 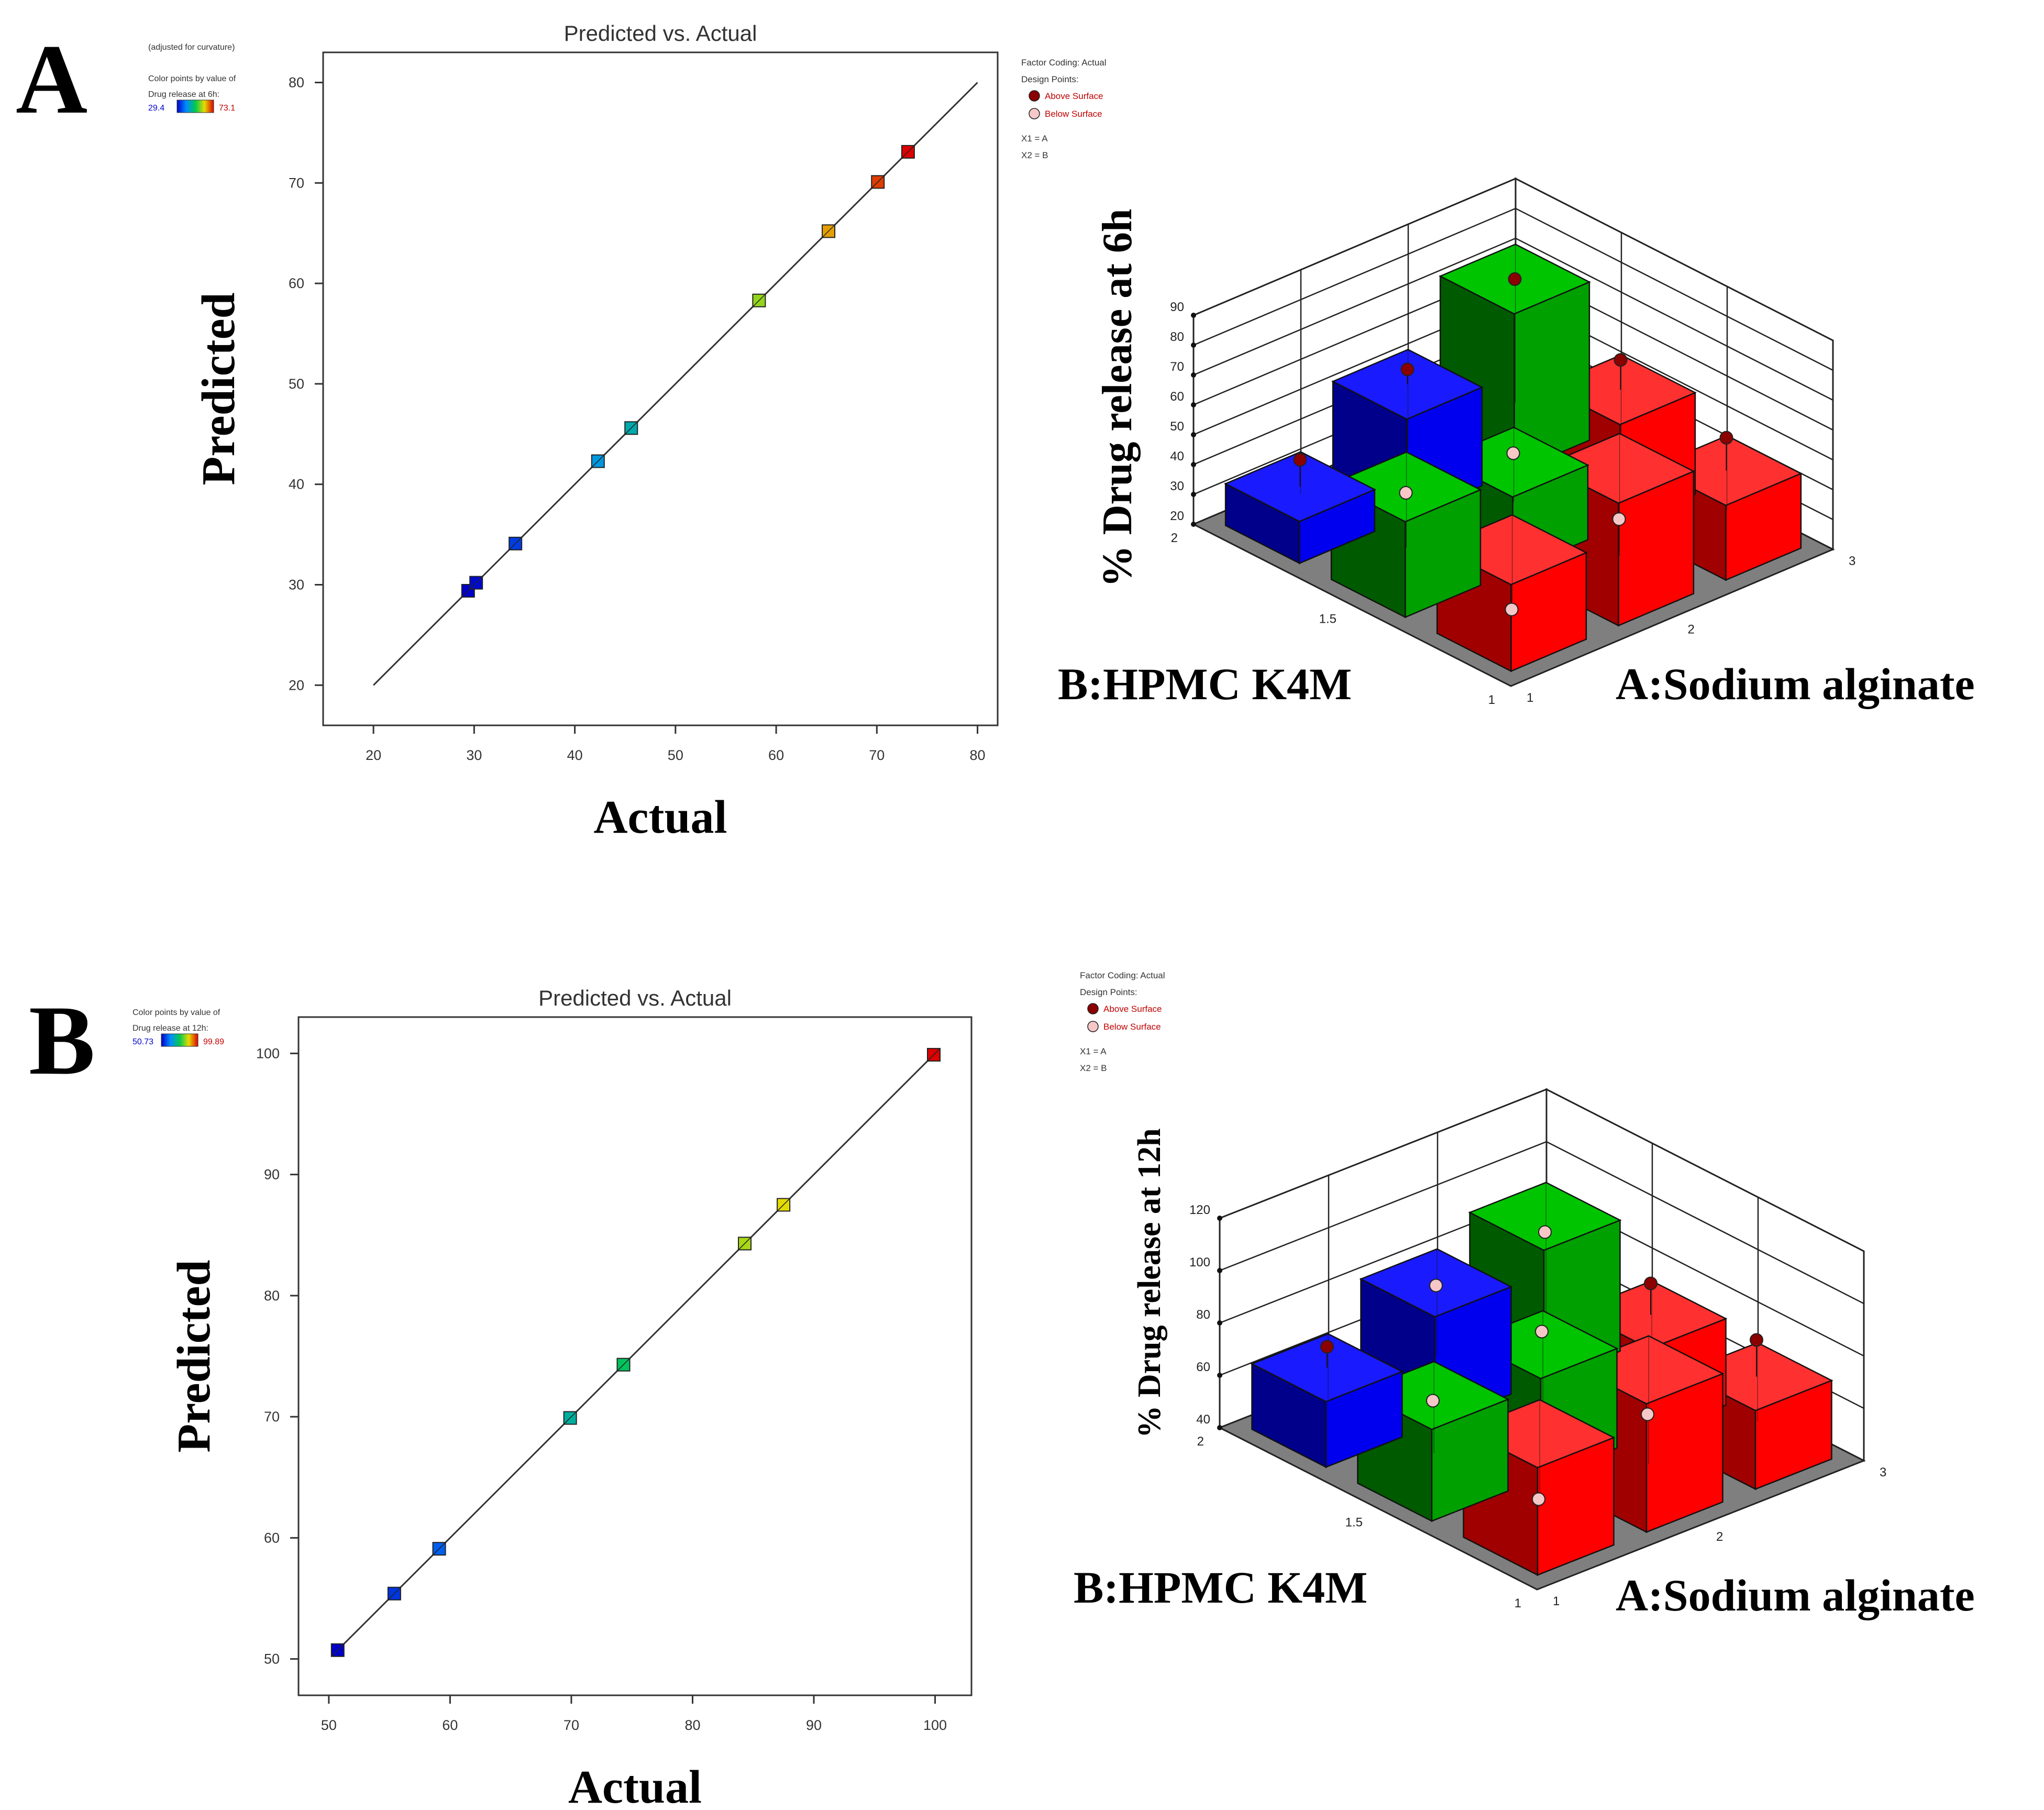 I want to click on legend-below-label: Below Surface, so click(x=1074, y=114).